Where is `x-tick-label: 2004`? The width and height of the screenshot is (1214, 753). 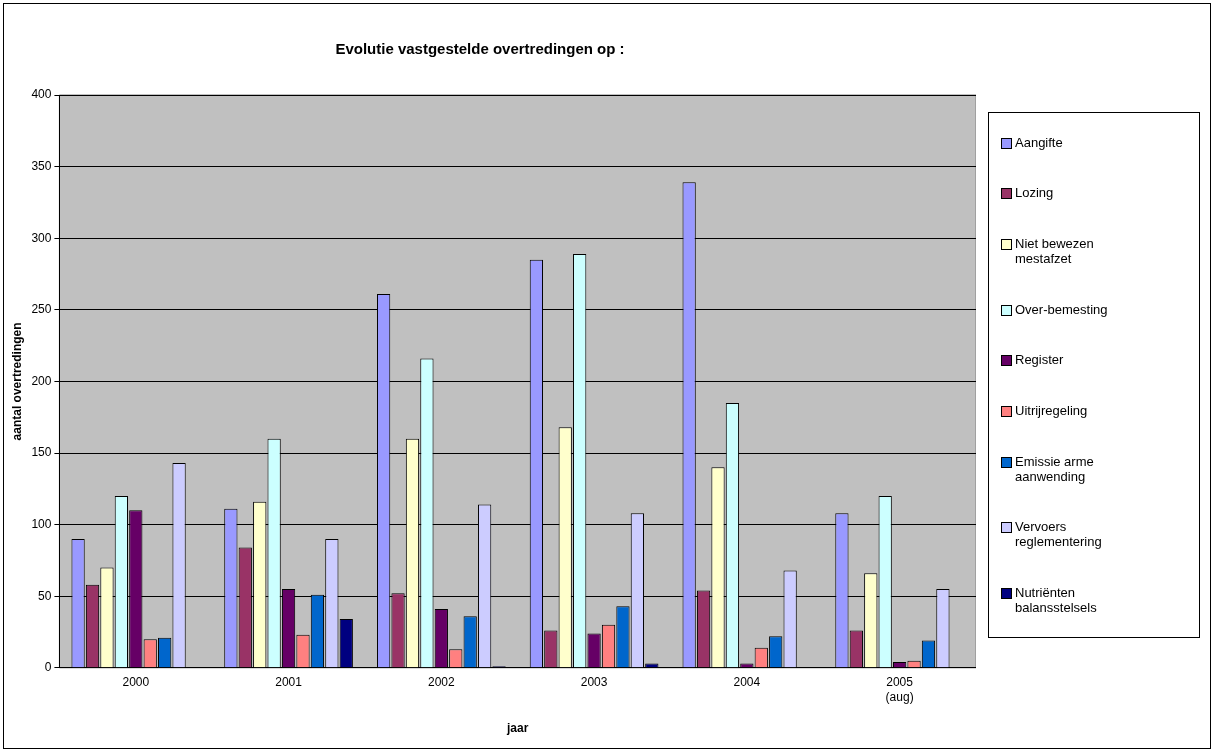
x-tick-label: 2004 is located at coordinates (747, 682).